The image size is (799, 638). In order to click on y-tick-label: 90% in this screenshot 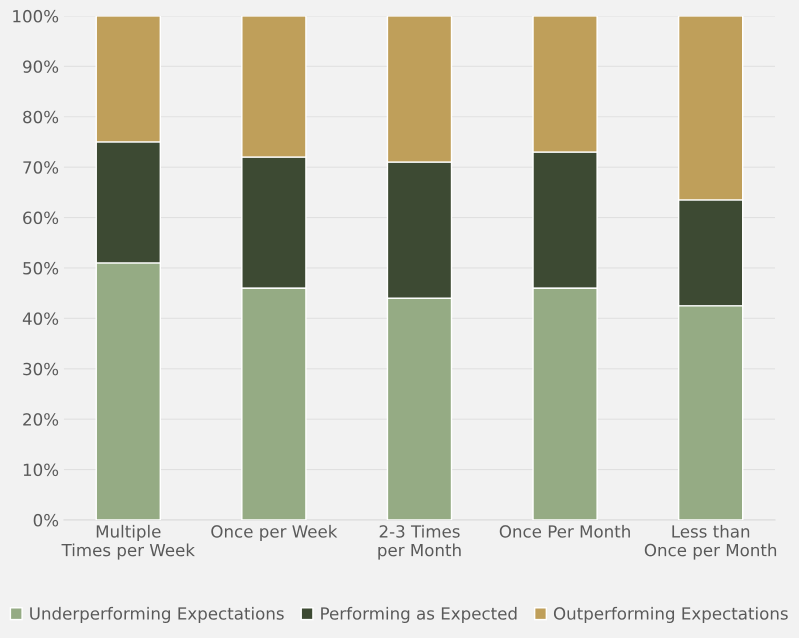, I will do `click(40, 66)`.